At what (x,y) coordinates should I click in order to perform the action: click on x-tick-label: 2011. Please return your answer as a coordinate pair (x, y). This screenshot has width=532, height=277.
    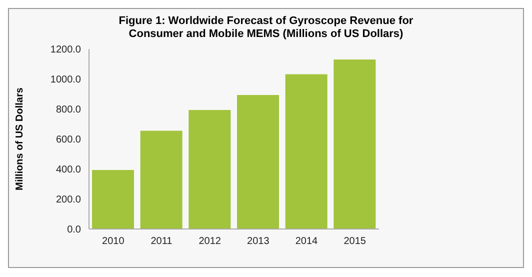
    Looking at the image, I should click on (161, 242).